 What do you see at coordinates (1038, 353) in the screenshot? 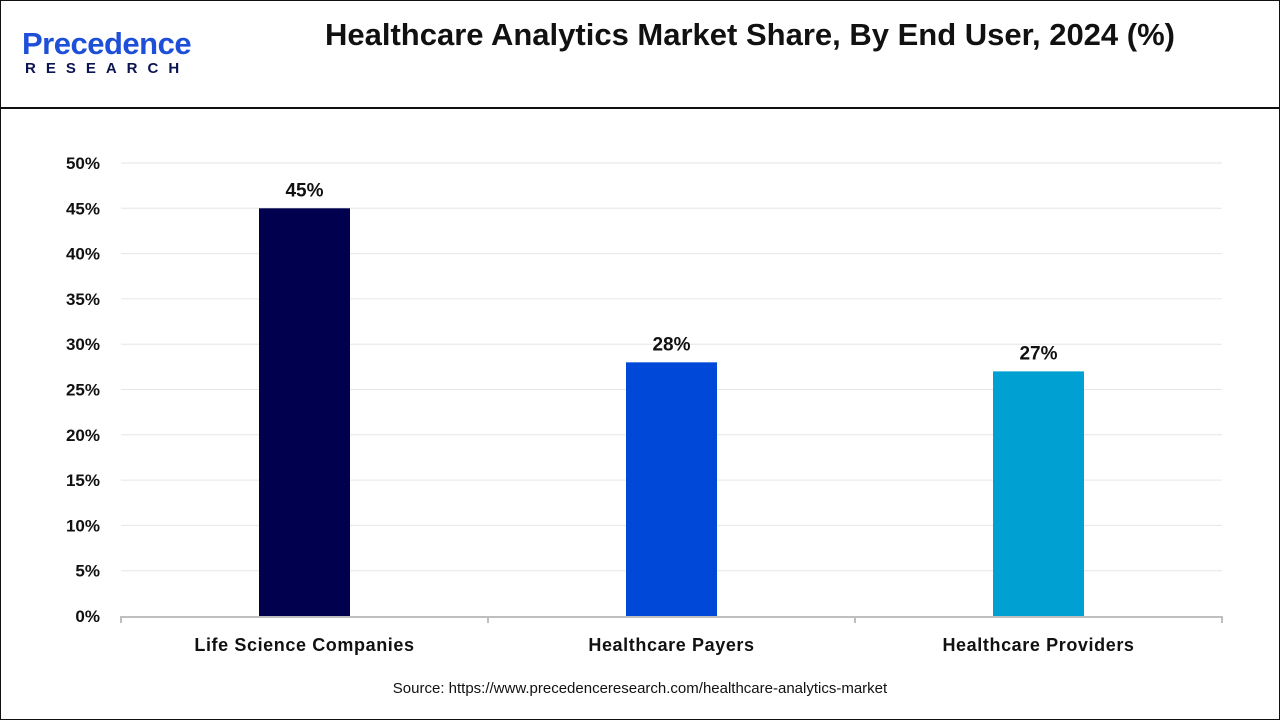
I see `data-label: 27%` at bounding box center [1038, 353].